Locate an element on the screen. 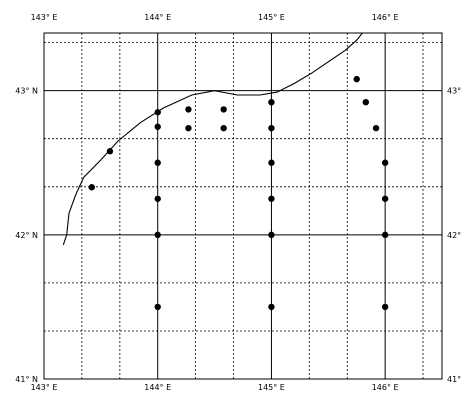  bottom-lon-label: 146° E is located at coordinates (385, 387).